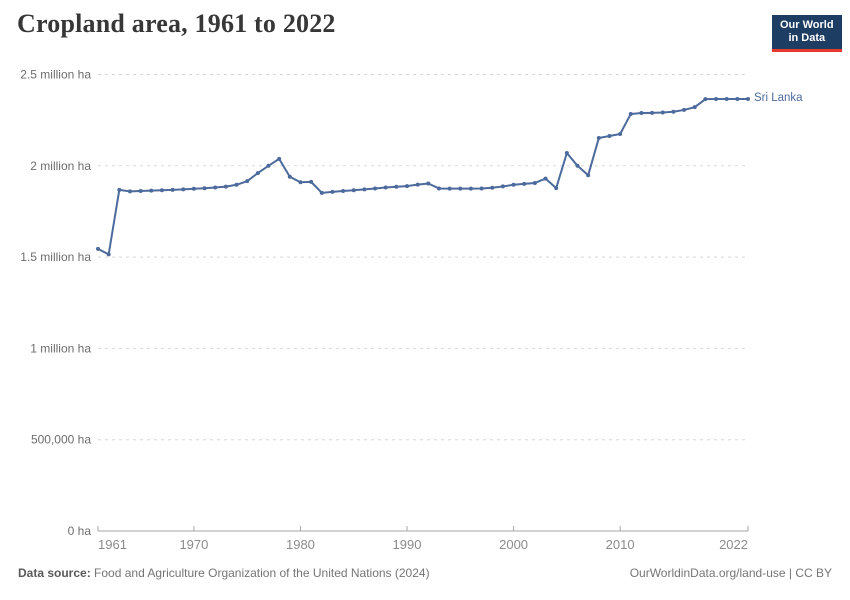 This screenshot has width=850, height=600. Describe the element at coordinates (176, 23) in the screenshot. I see `chart-title: Cropland area, 1961 to 2022` at that location.